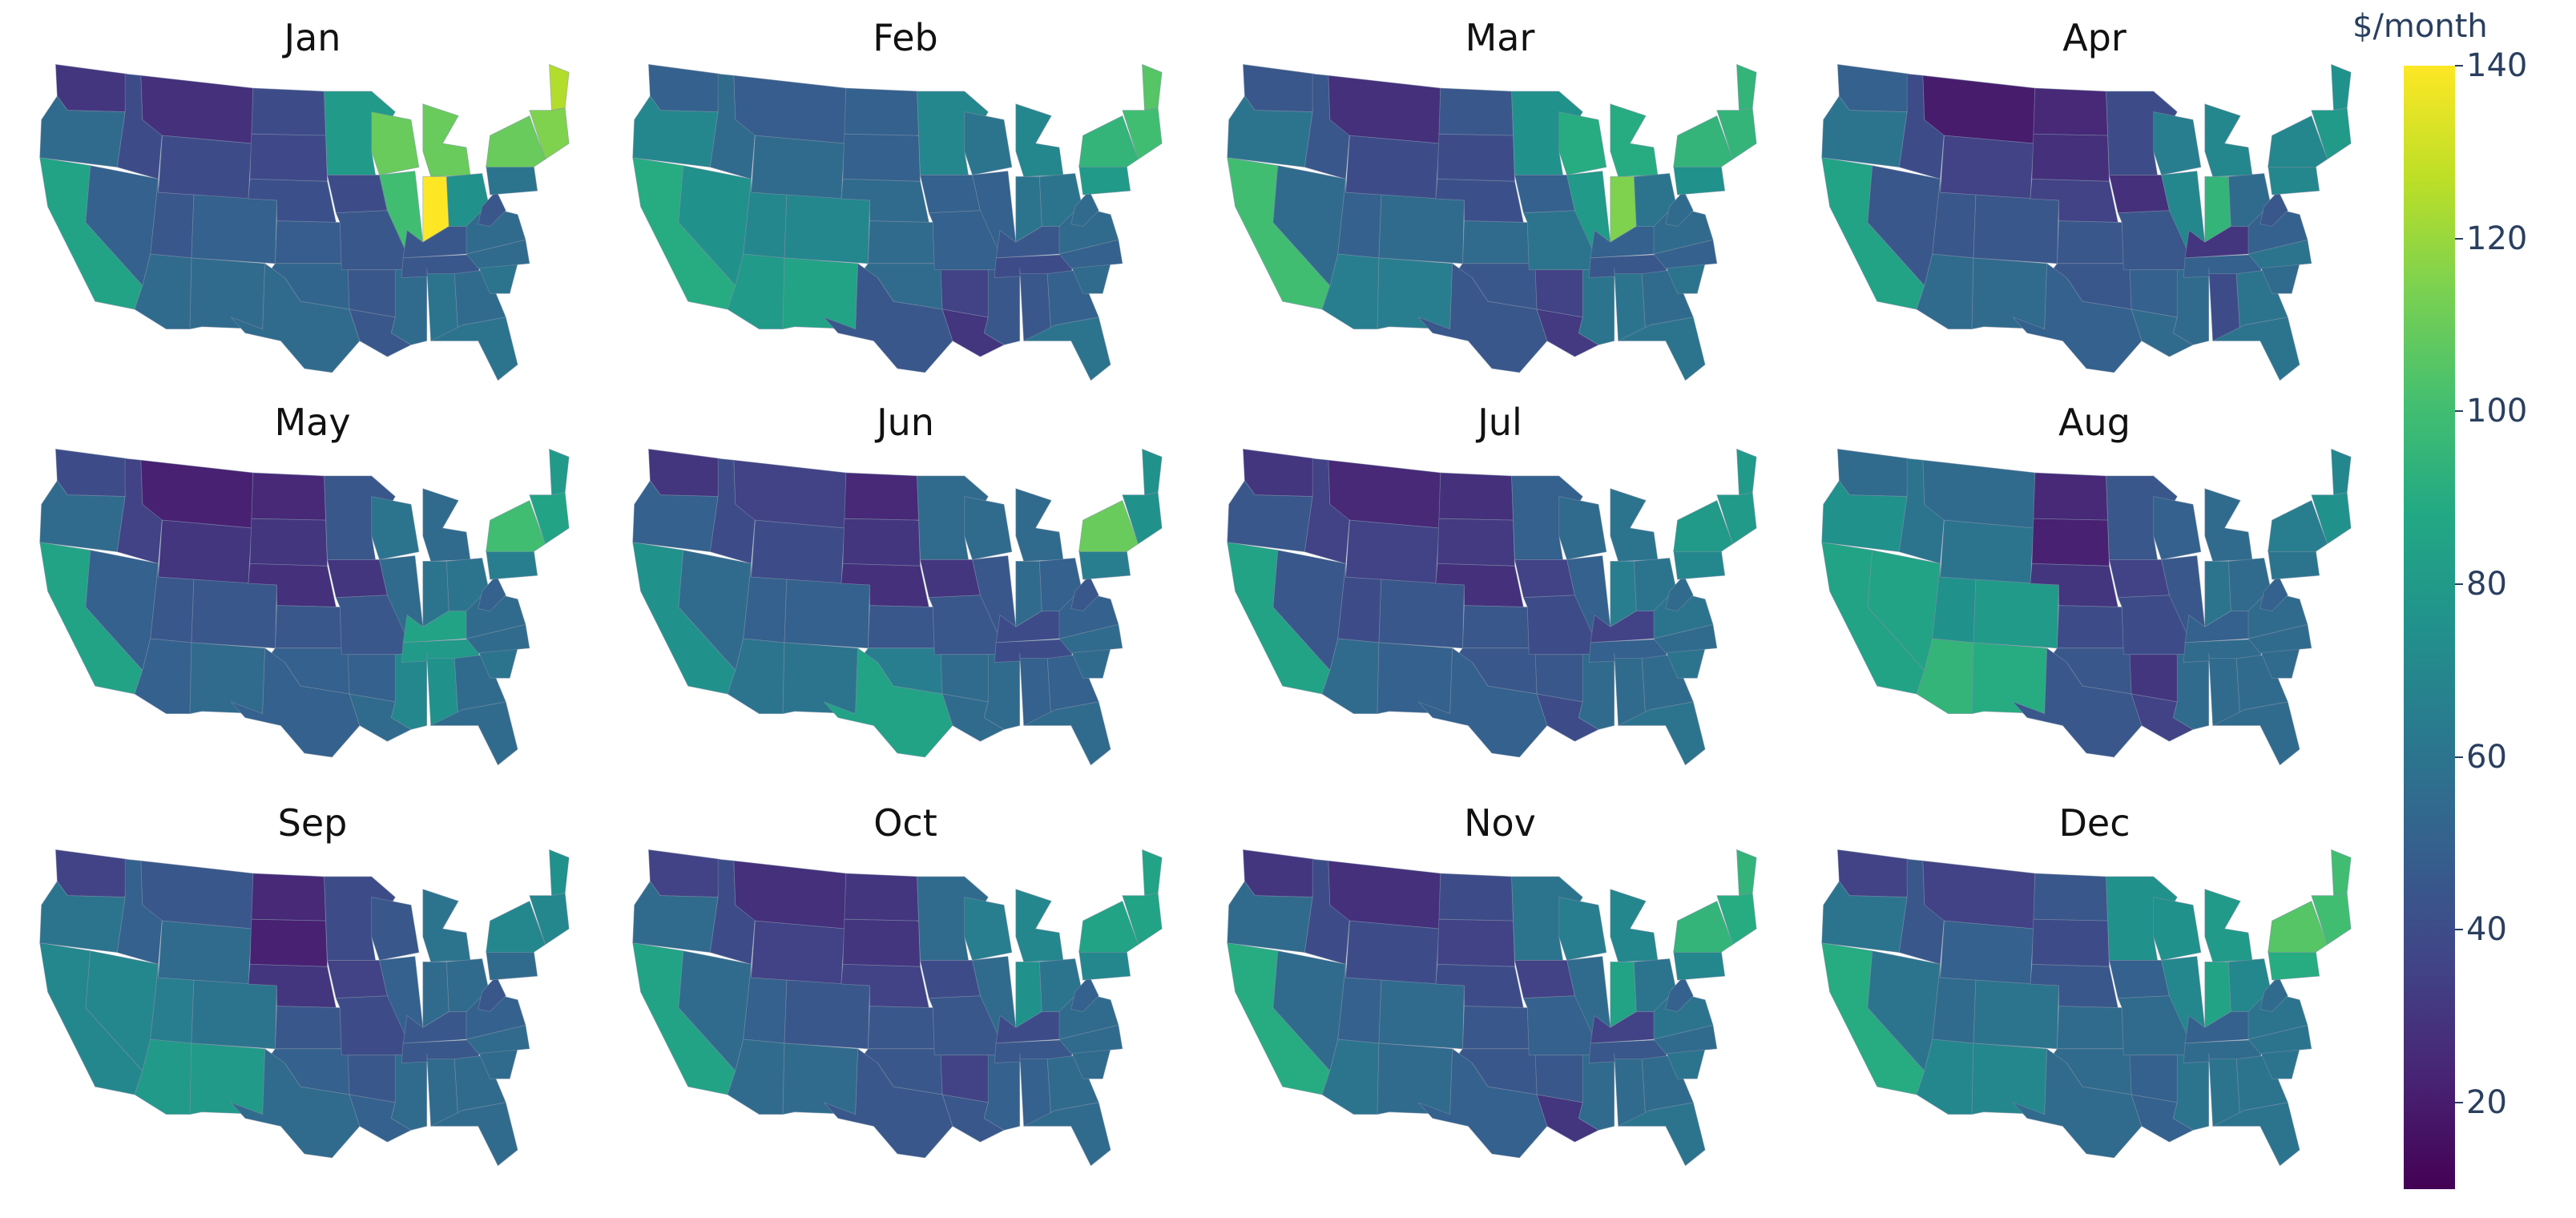 The height and width of the screenshot is (1218, 2576). Describe the element at coordinates (905, 589) in the screenshot. I see `map-panel-jun: Jun` at that location.